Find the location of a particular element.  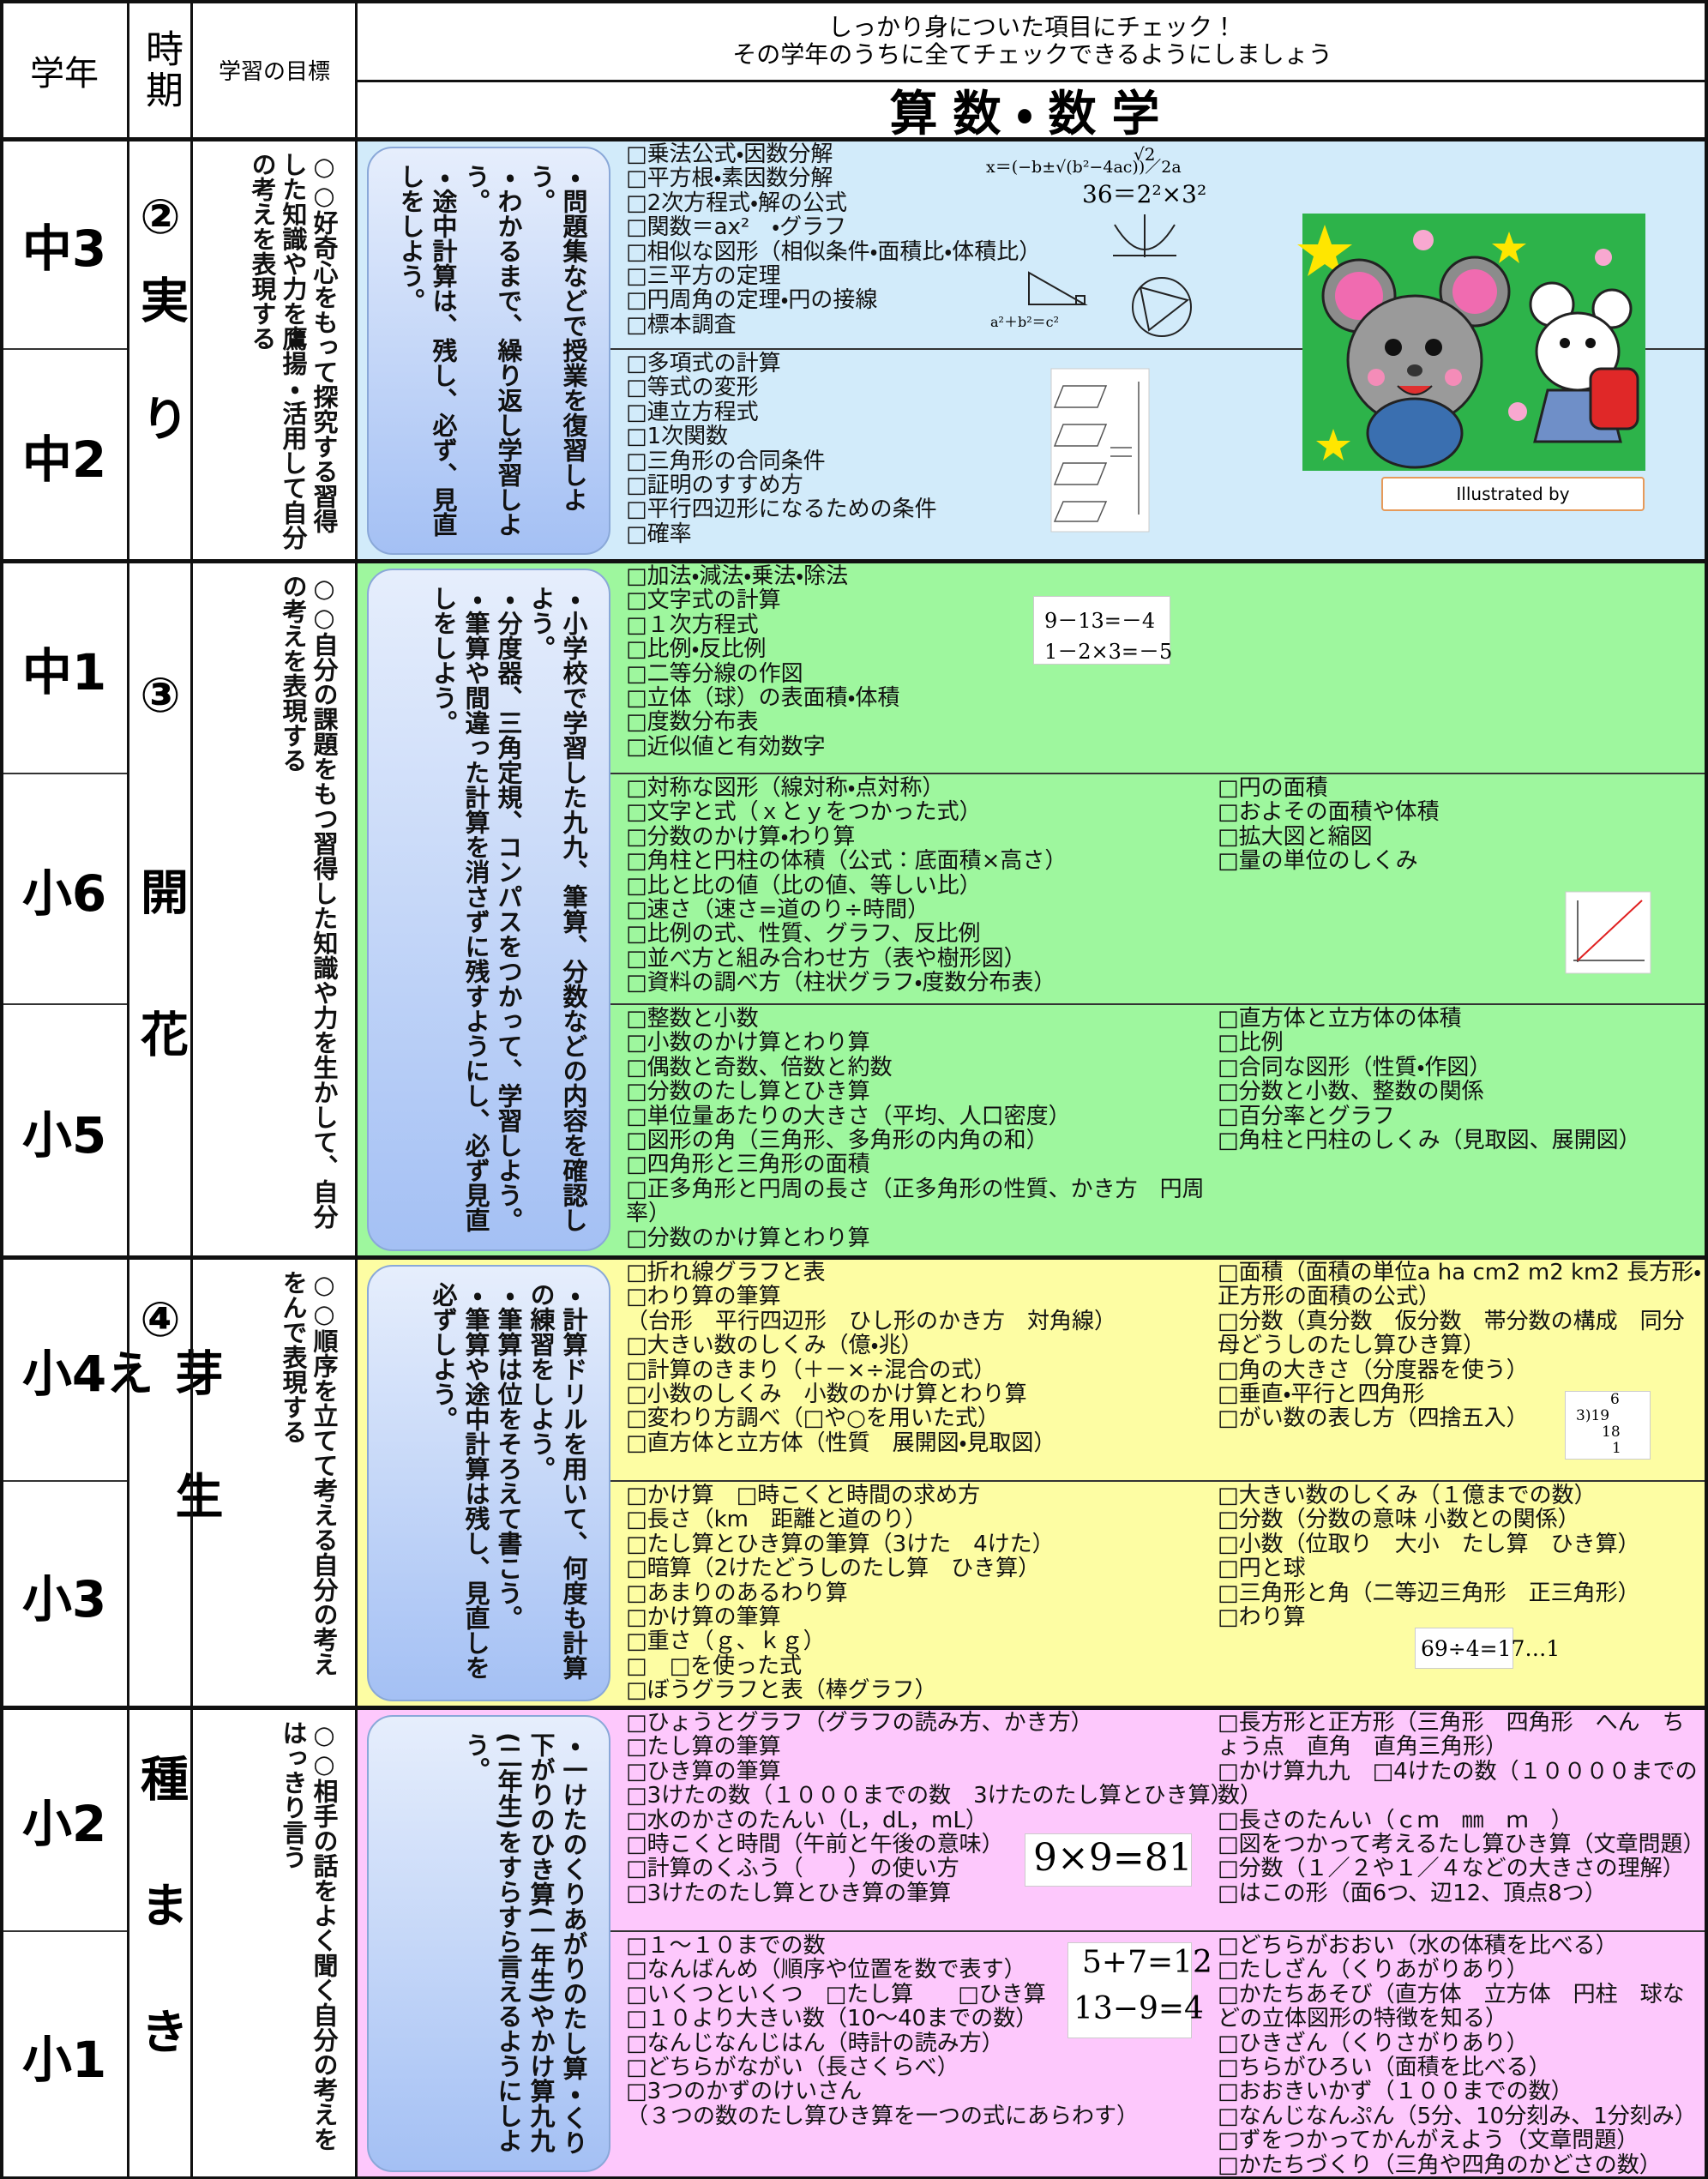

checklist-item: □確率 is located at coordinates (659, 534).